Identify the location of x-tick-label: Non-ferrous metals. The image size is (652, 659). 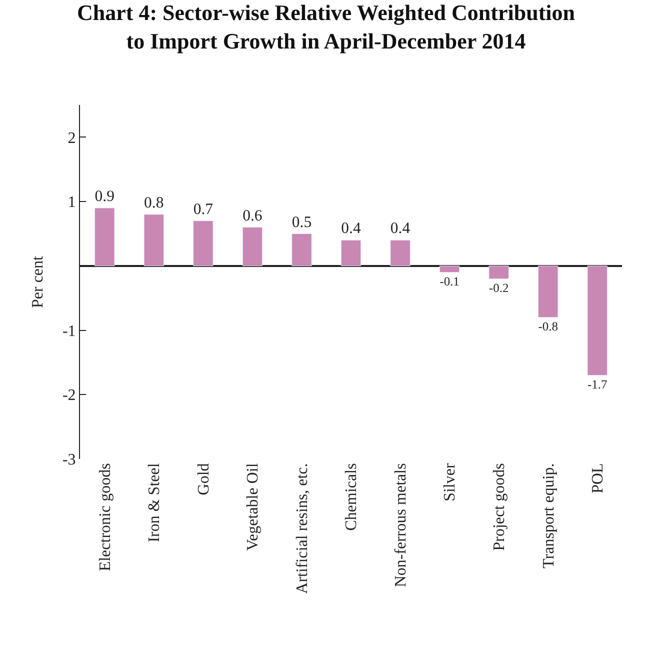
(401, 525).